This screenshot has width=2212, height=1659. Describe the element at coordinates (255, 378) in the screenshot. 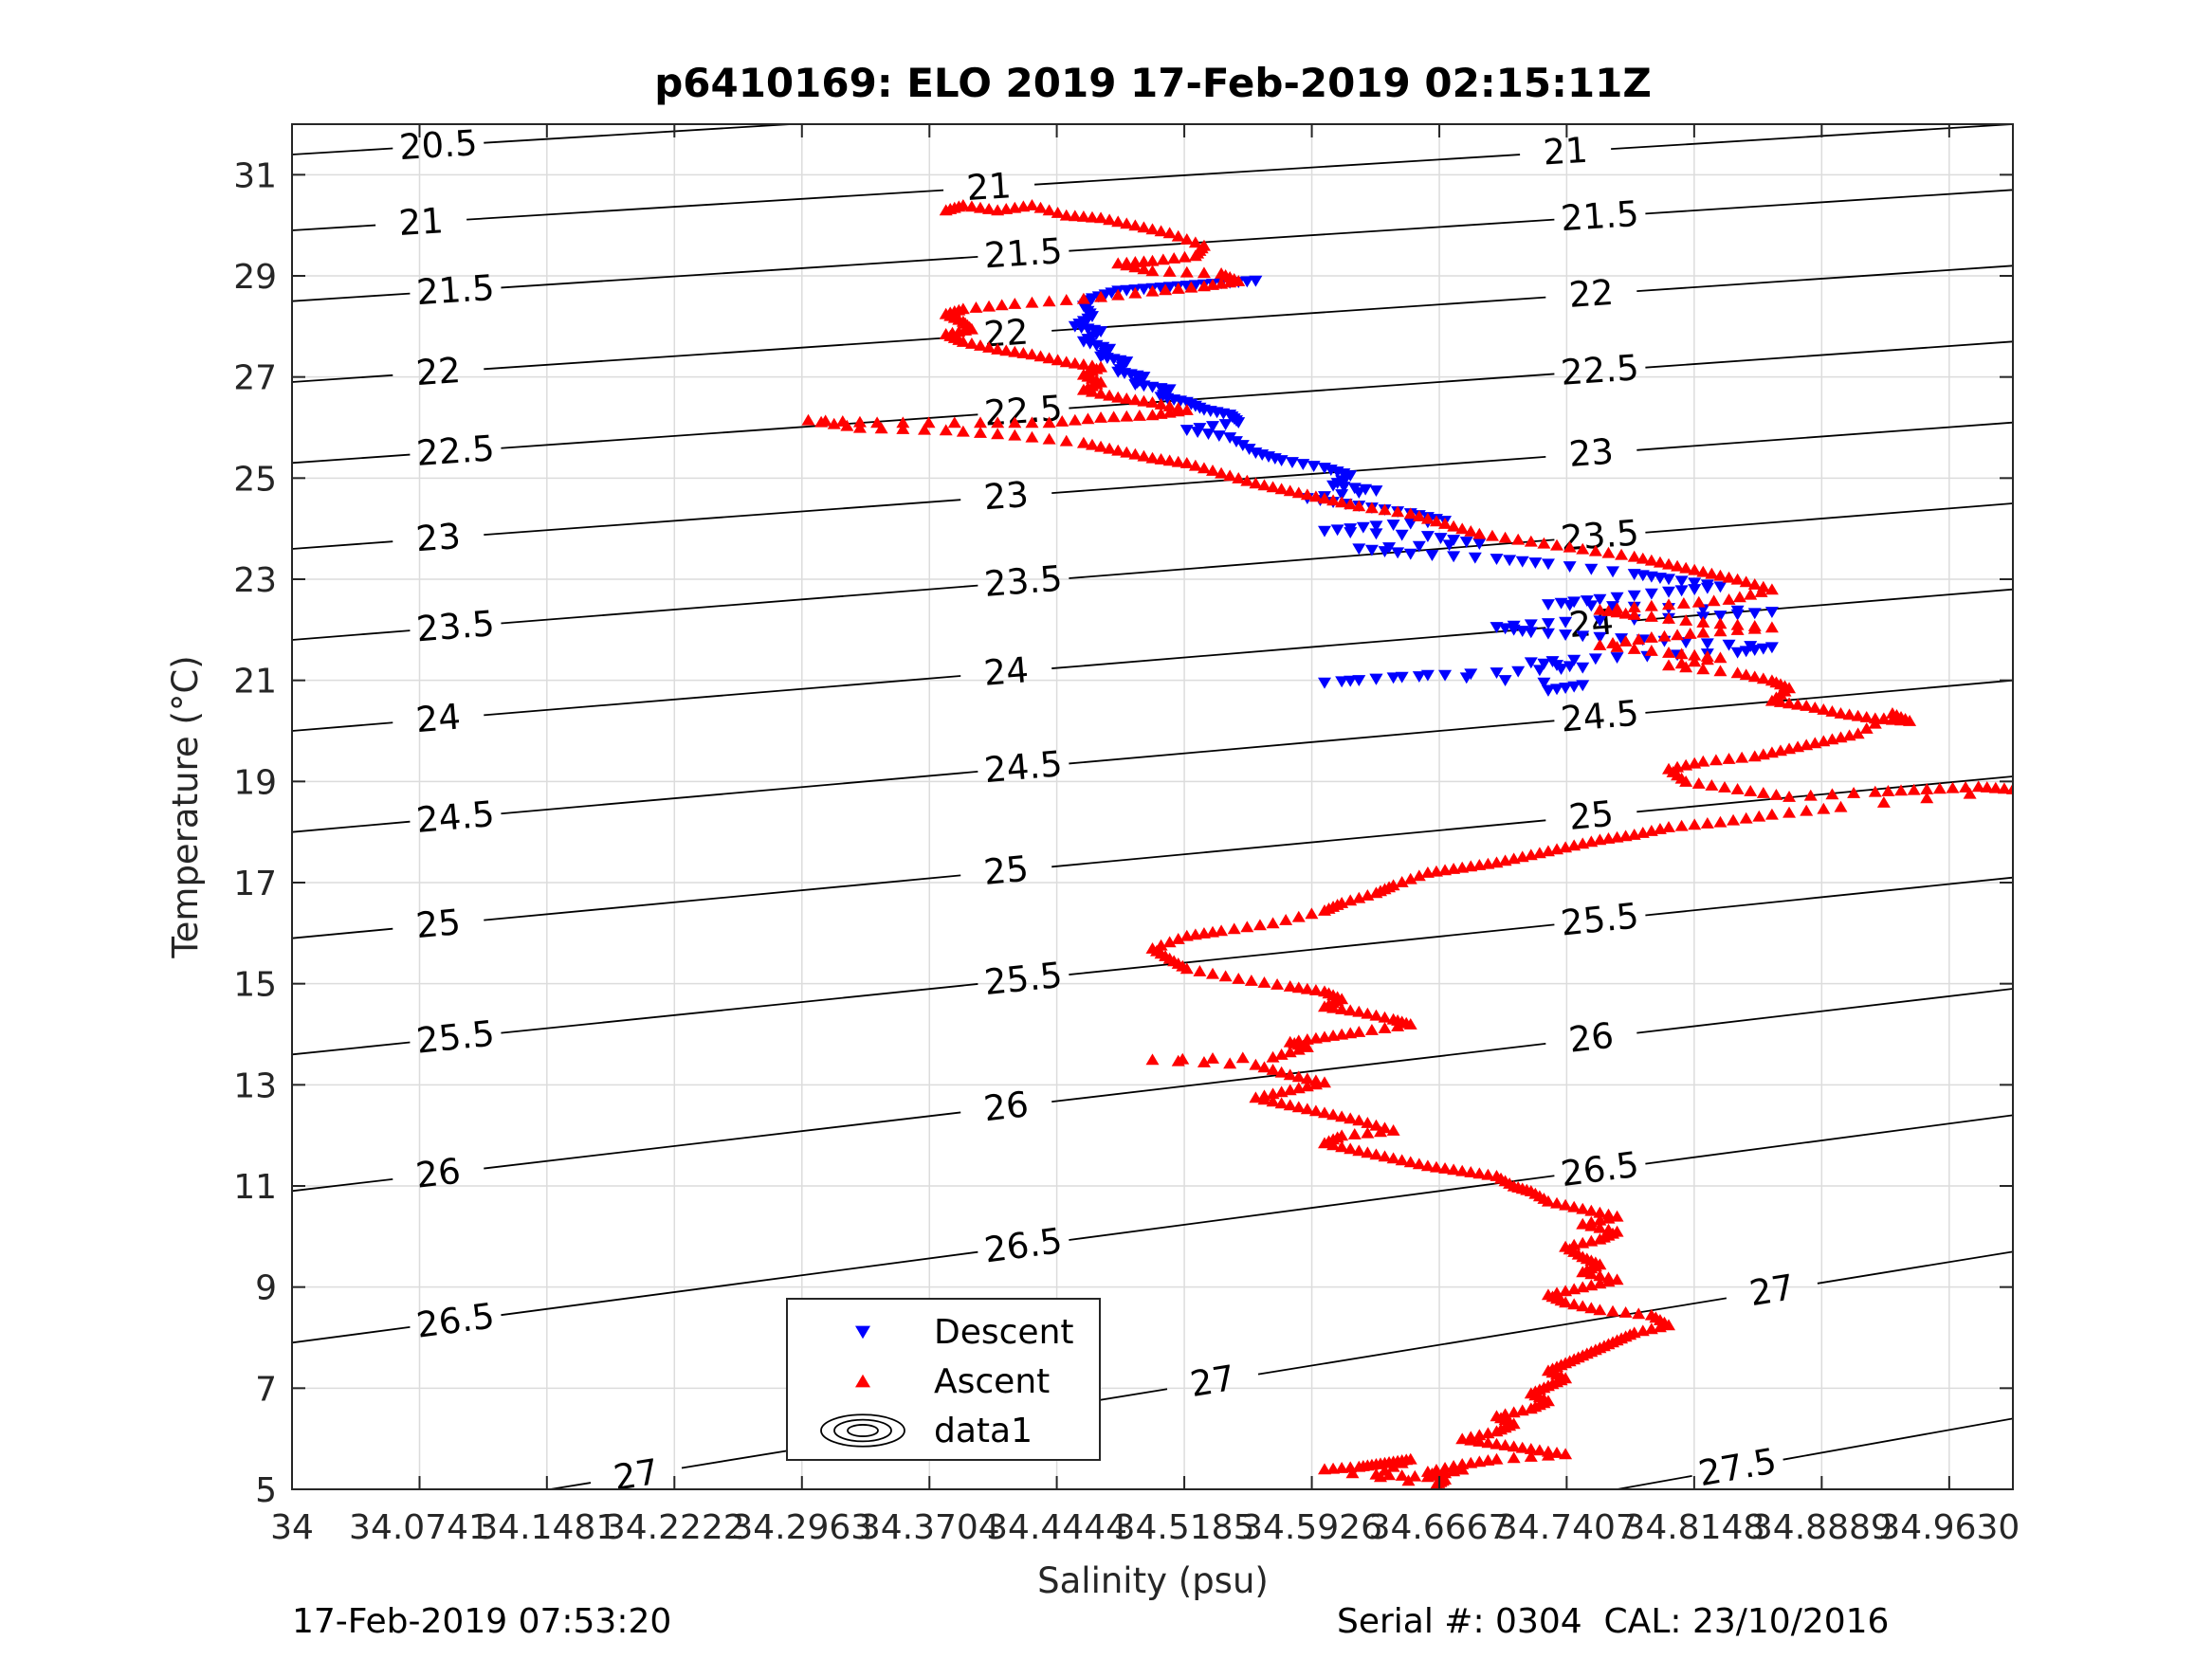

I see `y-tick-label: 27` at that location.